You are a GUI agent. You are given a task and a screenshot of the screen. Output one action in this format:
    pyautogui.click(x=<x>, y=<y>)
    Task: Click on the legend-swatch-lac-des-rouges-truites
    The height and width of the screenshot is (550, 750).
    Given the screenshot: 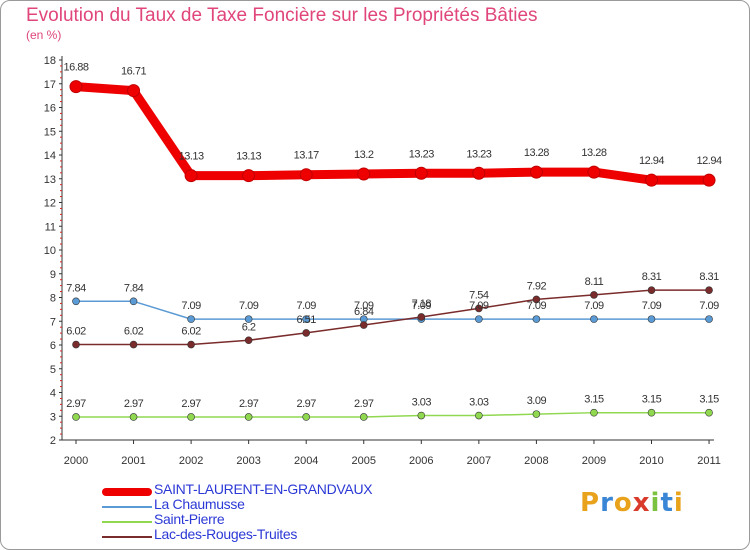 What is the action you would take?
    pyautogui.click(x=127, y=537)
    